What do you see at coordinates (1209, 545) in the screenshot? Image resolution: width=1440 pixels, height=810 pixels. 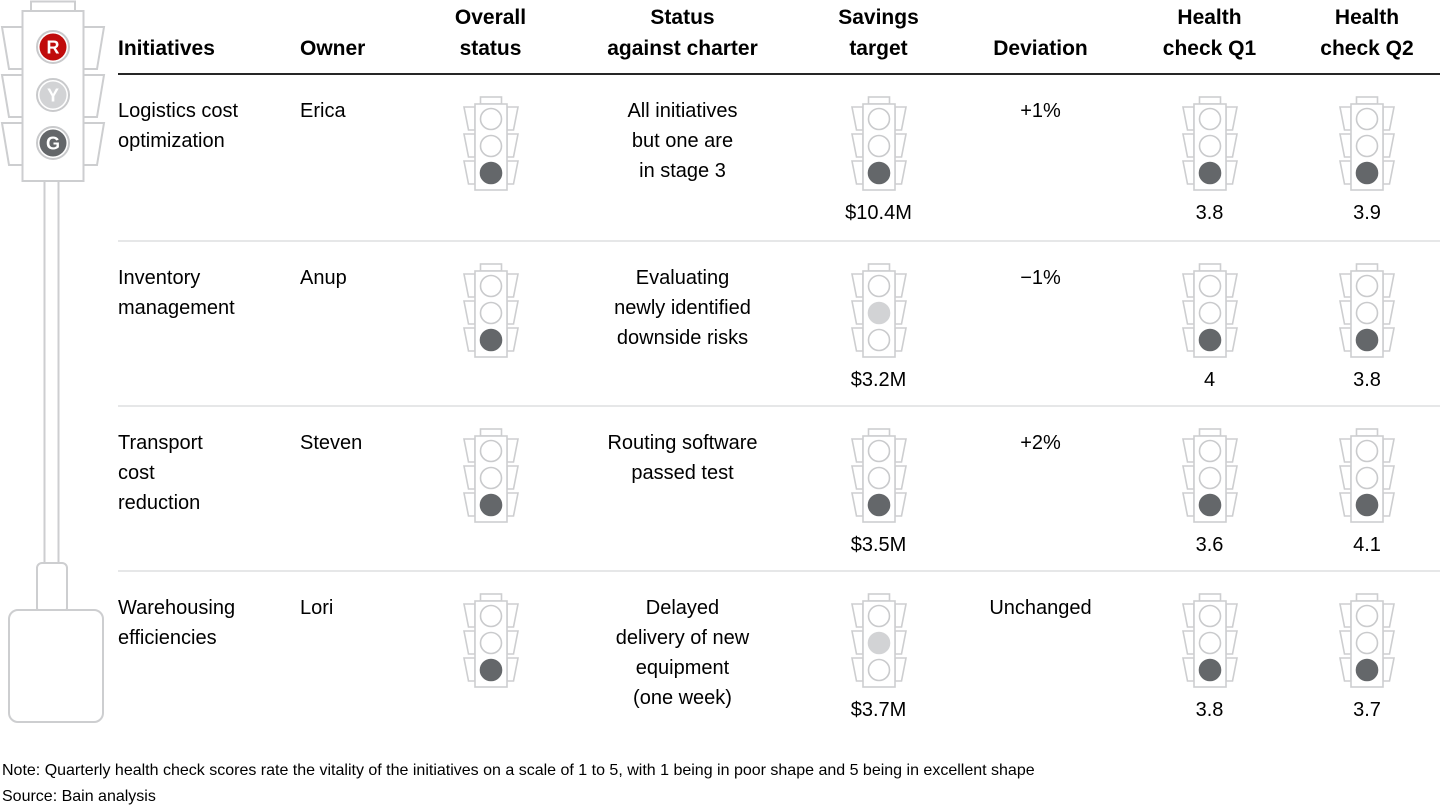 I see `health-q1-score: 3.6` at bounding box center [1209, 545].